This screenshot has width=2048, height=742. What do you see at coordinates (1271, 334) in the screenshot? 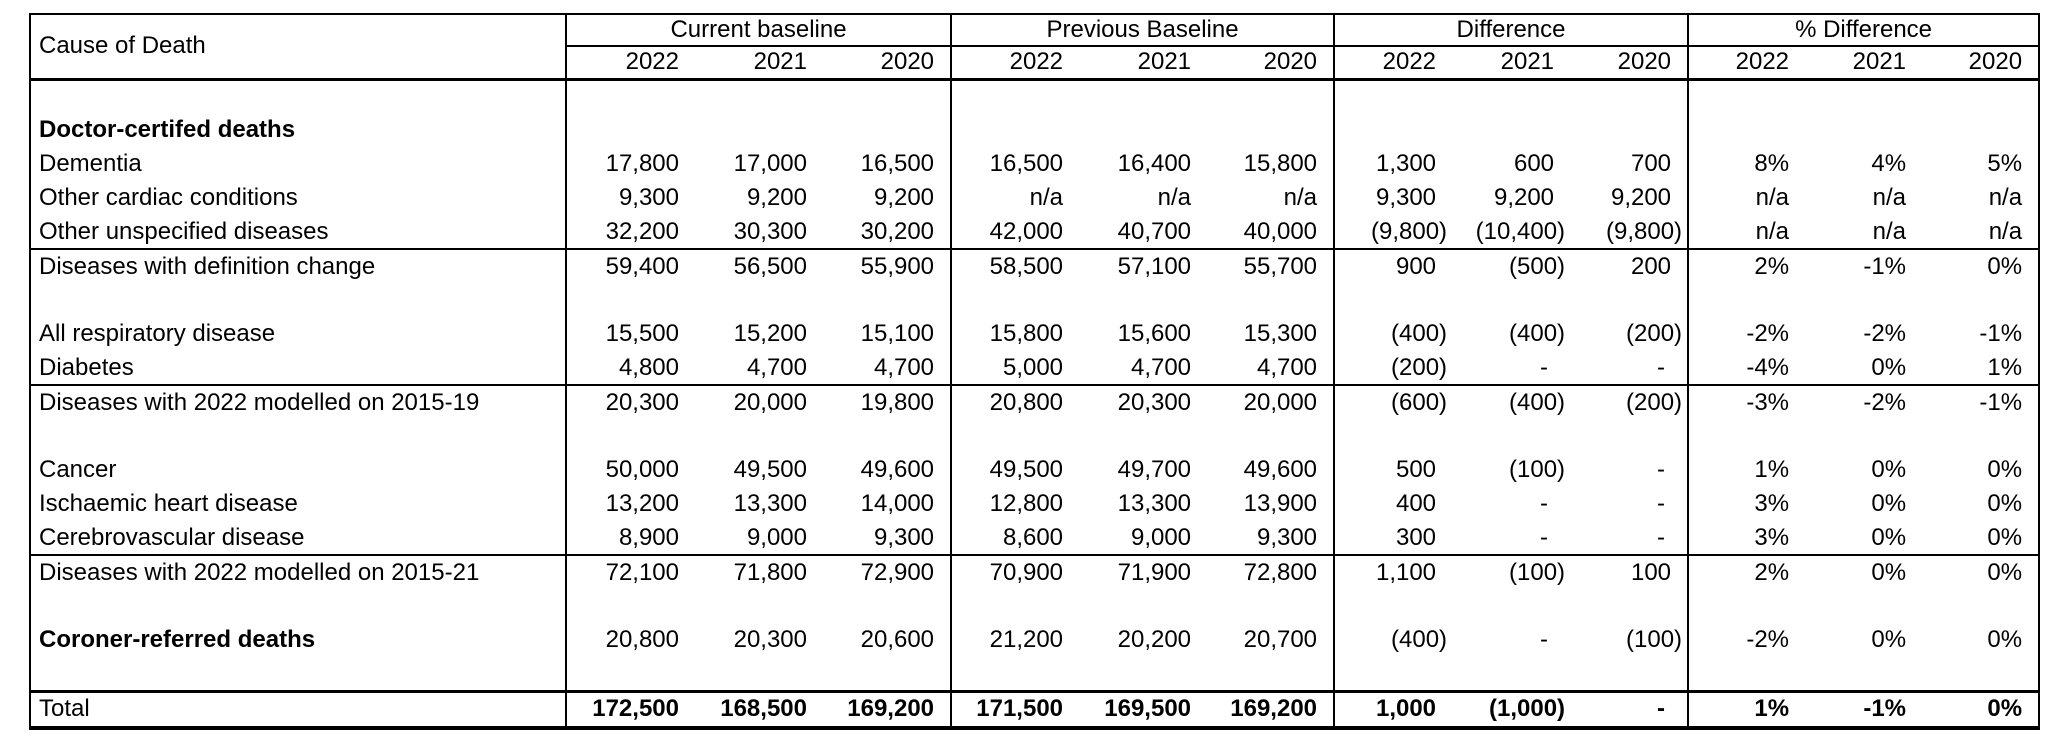
I see `value-cell: 15,300` at bounding box center [1271, 334].